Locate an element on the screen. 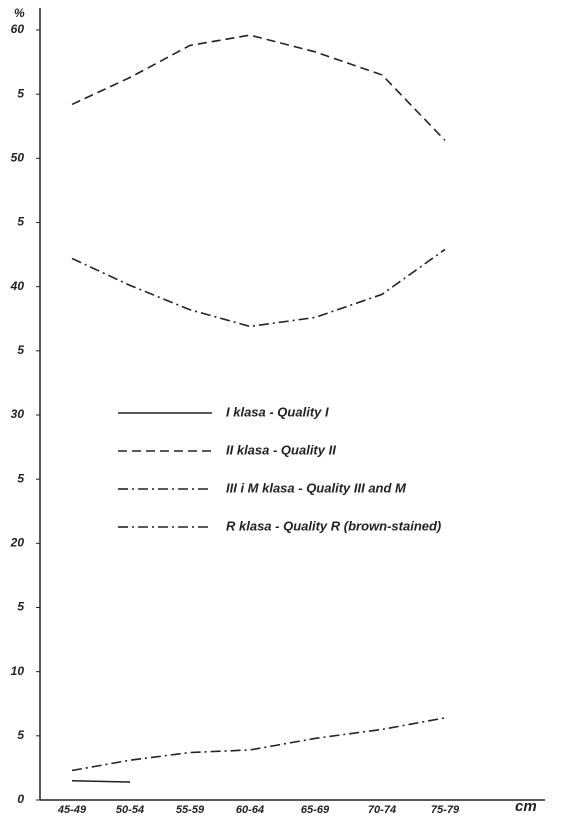  y-tick-label: 0 is located at coordinates (20, 799).